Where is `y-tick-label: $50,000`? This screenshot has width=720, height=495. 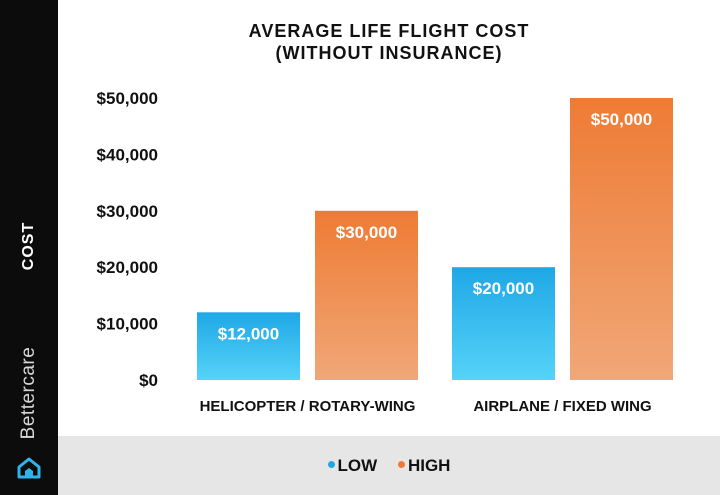 y-tick-label: $50,000 is located at coordinates (127, 98).